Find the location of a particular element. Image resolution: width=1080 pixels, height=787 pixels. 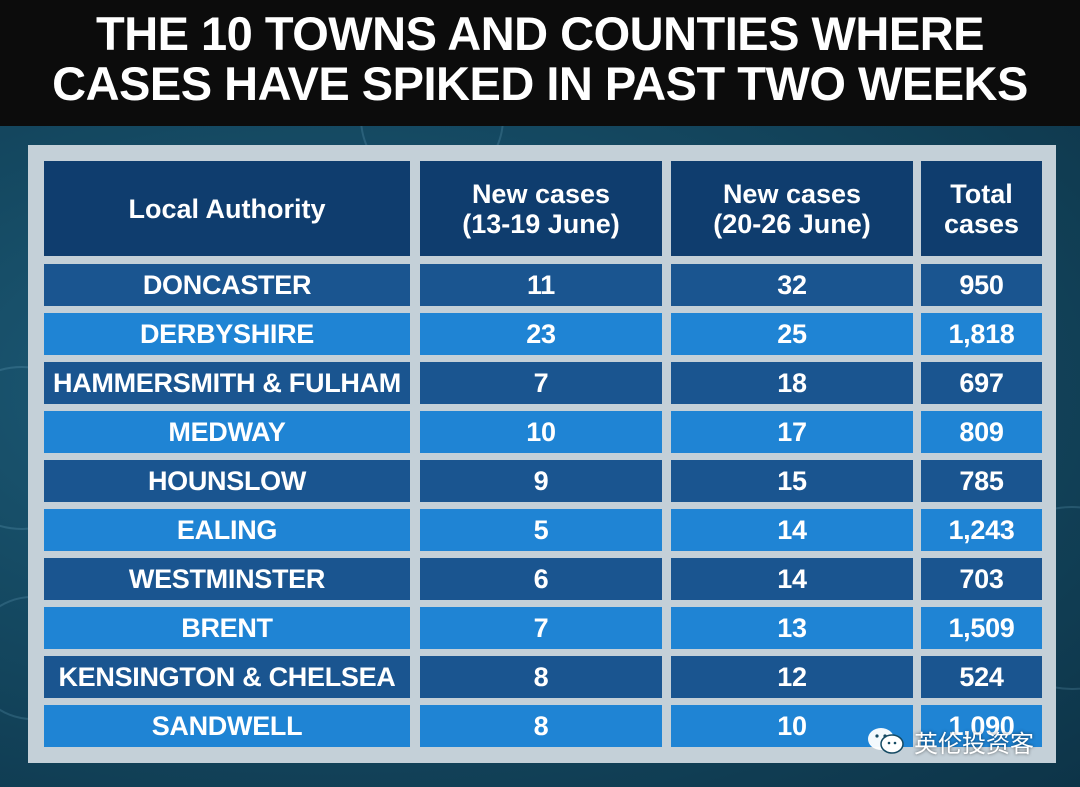

table-row: DERBYSHIRE 23 25 1,818 is located at coordinates (543, 334).